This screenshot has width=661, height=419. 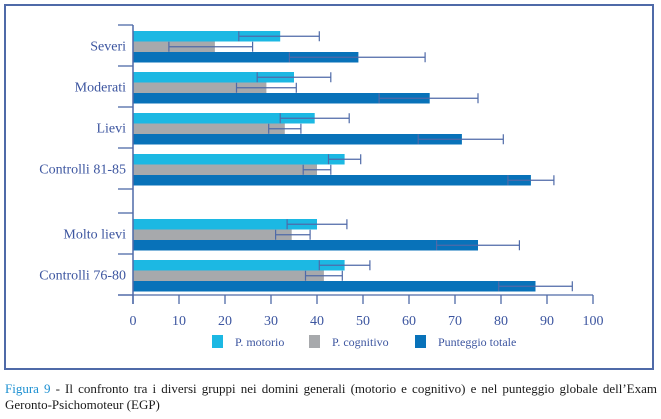 I want to click on x-tick-label: 40, so click(x=317, y=321).